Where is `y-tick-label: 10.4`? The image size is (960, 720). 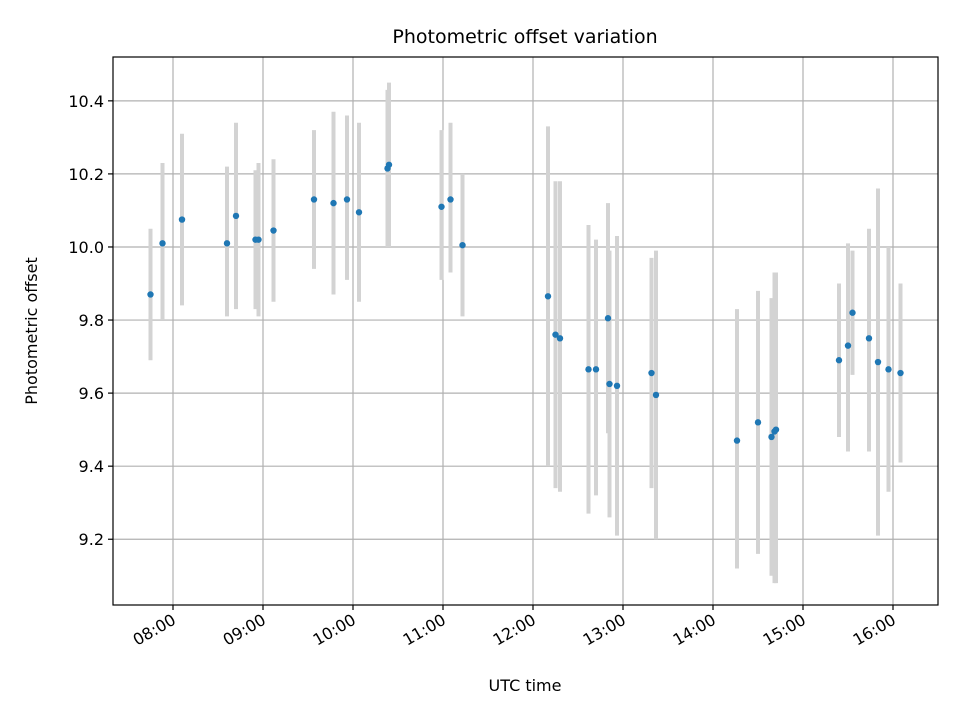
y-tick-label: 10.4 is located at coordinates (86, 101).